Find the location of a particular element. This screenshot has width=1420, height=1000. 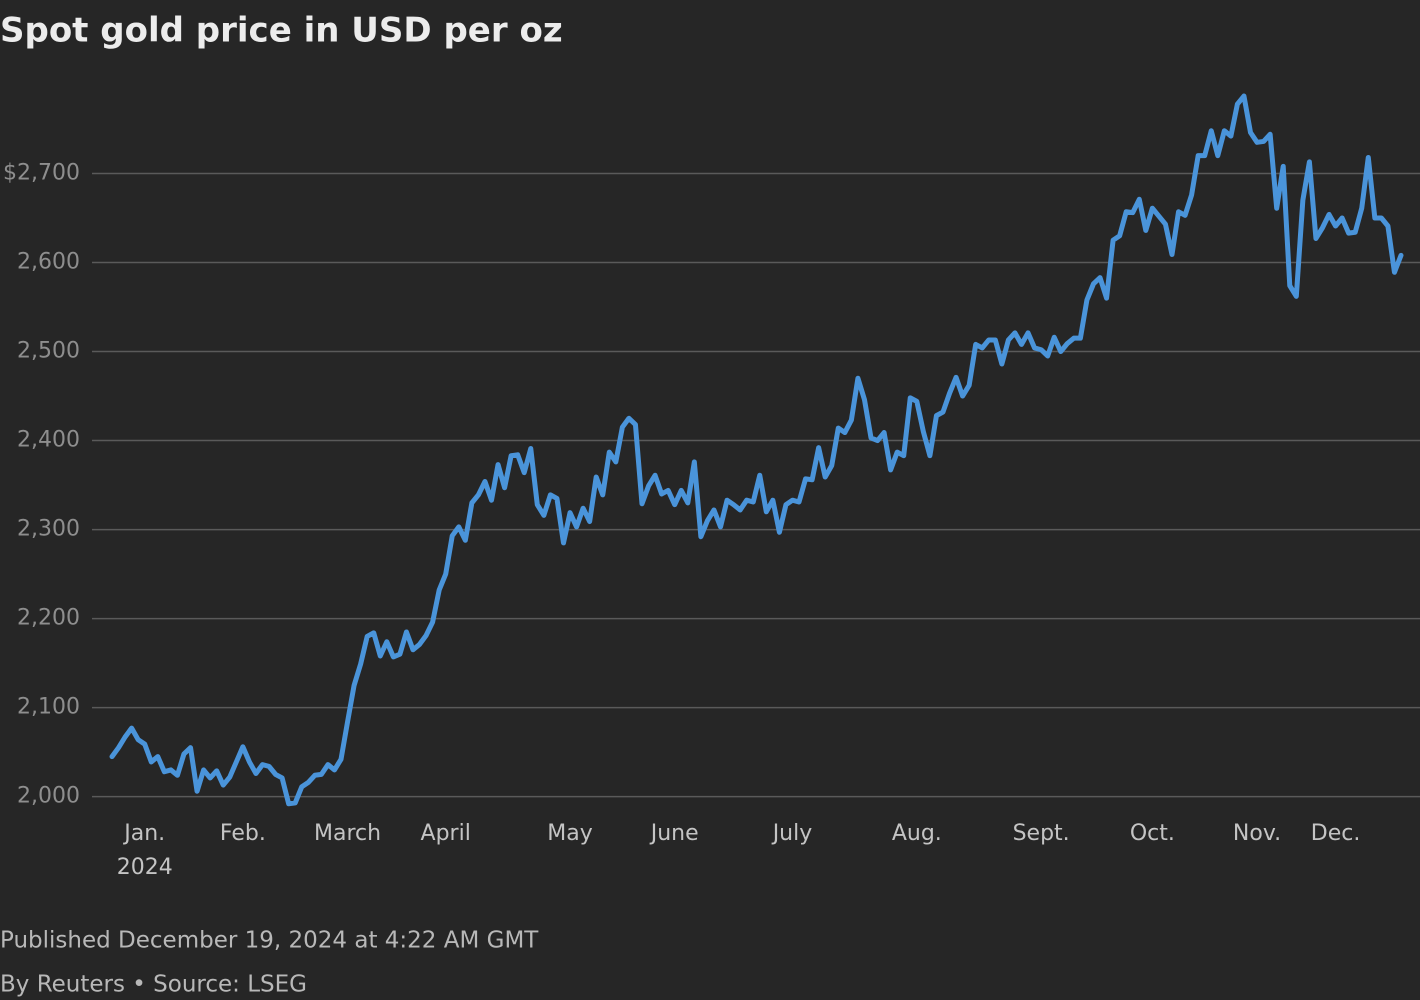

x-tick-label: April is located at coordinates (446, 833).